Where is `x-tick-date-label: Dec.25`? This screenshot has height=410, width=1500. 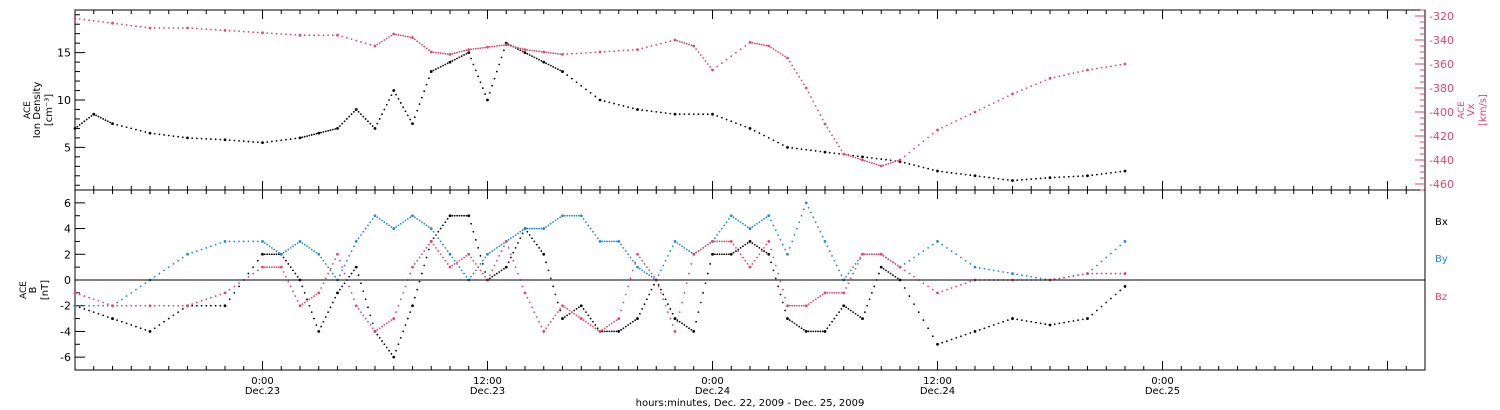
x-tick-date-label: Dec.25 is located at coordinates (1162, 391).